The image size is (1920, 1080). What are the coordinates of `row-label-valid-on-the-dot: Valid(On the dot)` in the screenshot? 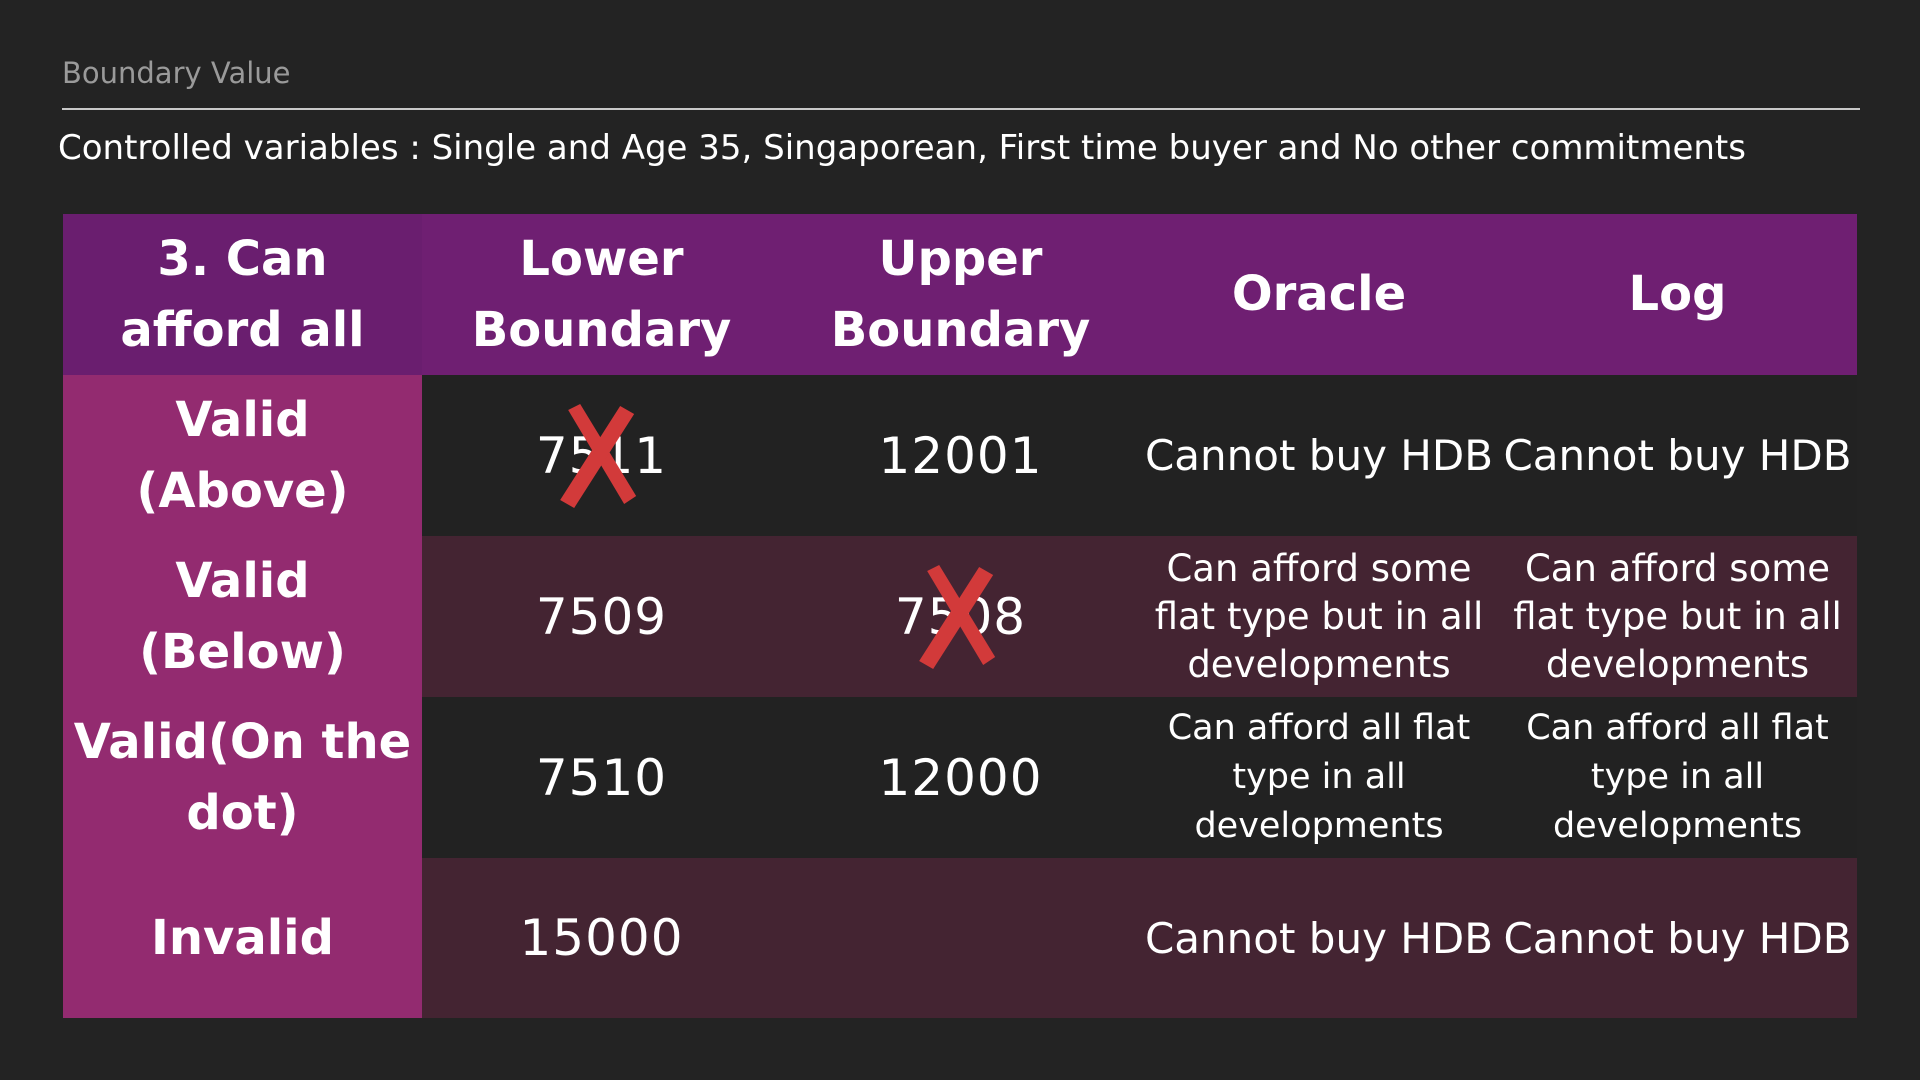 It's located at (242, 777).